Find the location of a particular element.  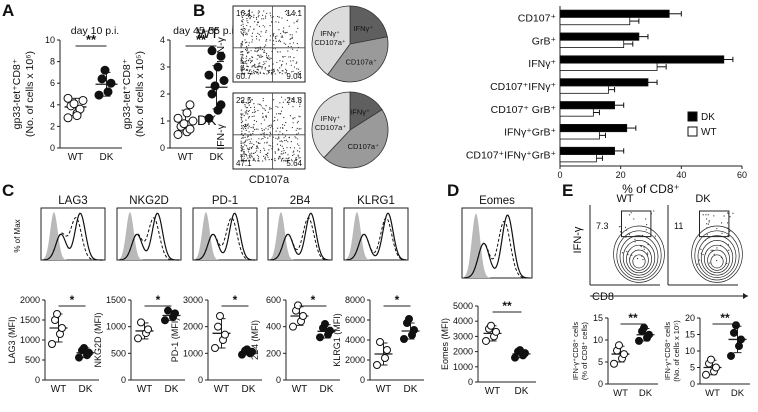

bar is located at coordinates (642, 59).